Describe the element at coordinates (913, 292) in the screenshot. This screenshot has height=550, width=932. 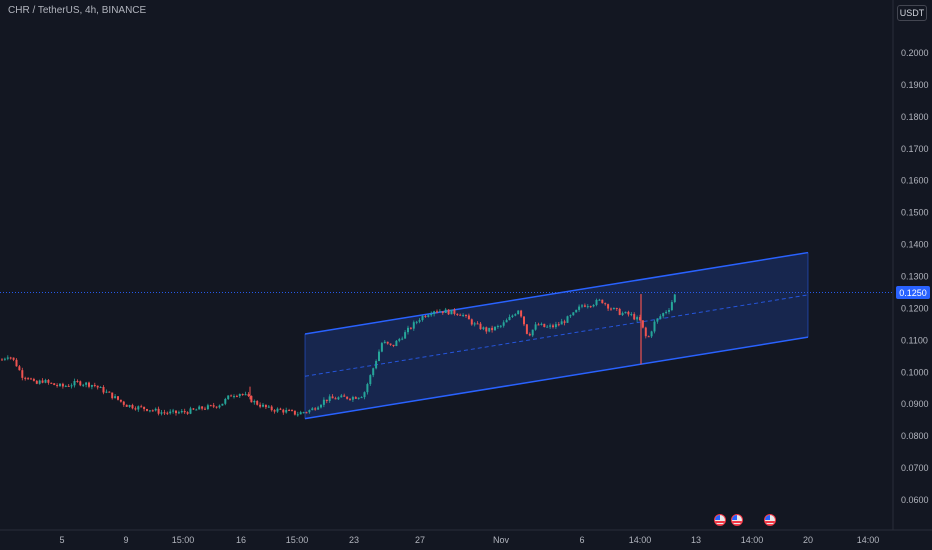
I see `current-price-label: 0.1250` at that location.